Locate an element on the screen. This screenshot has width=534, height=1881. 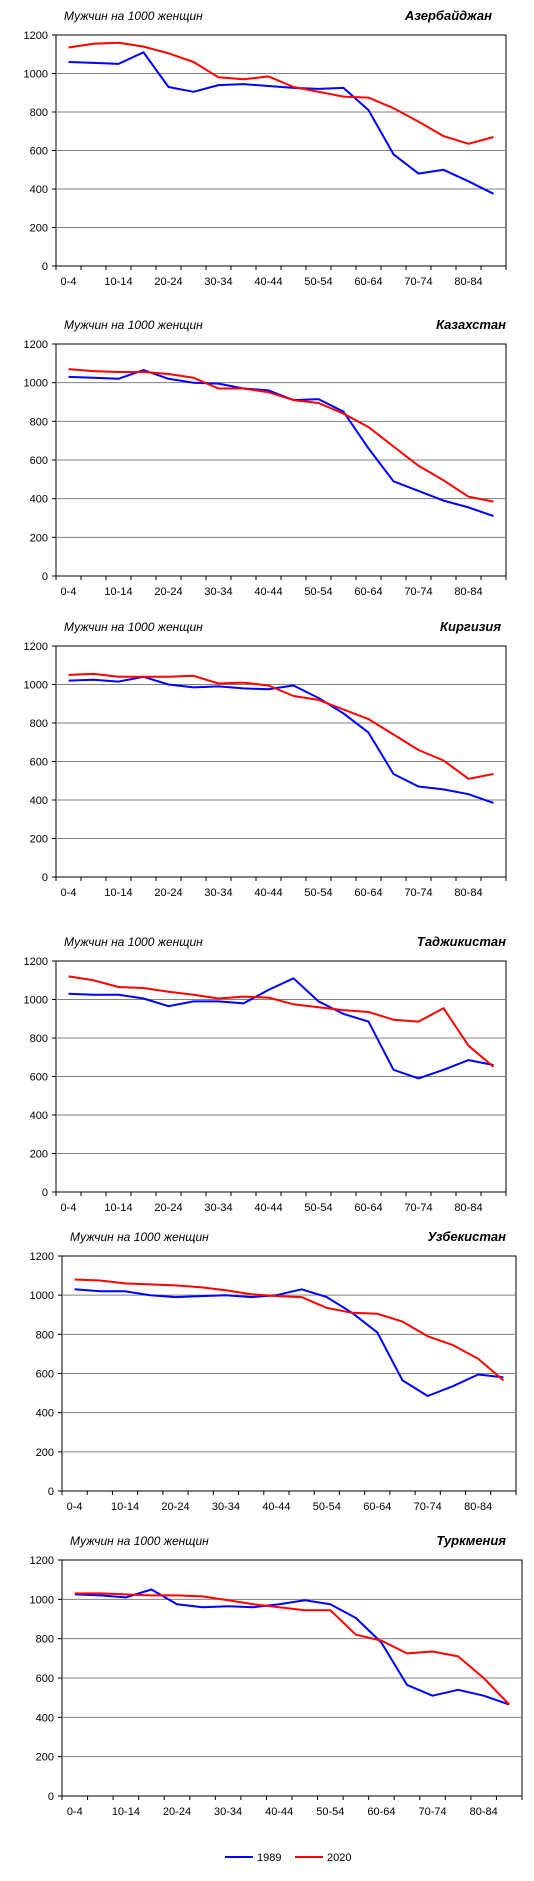
chart-title: Казахстан is located at coordinates (471, 324).